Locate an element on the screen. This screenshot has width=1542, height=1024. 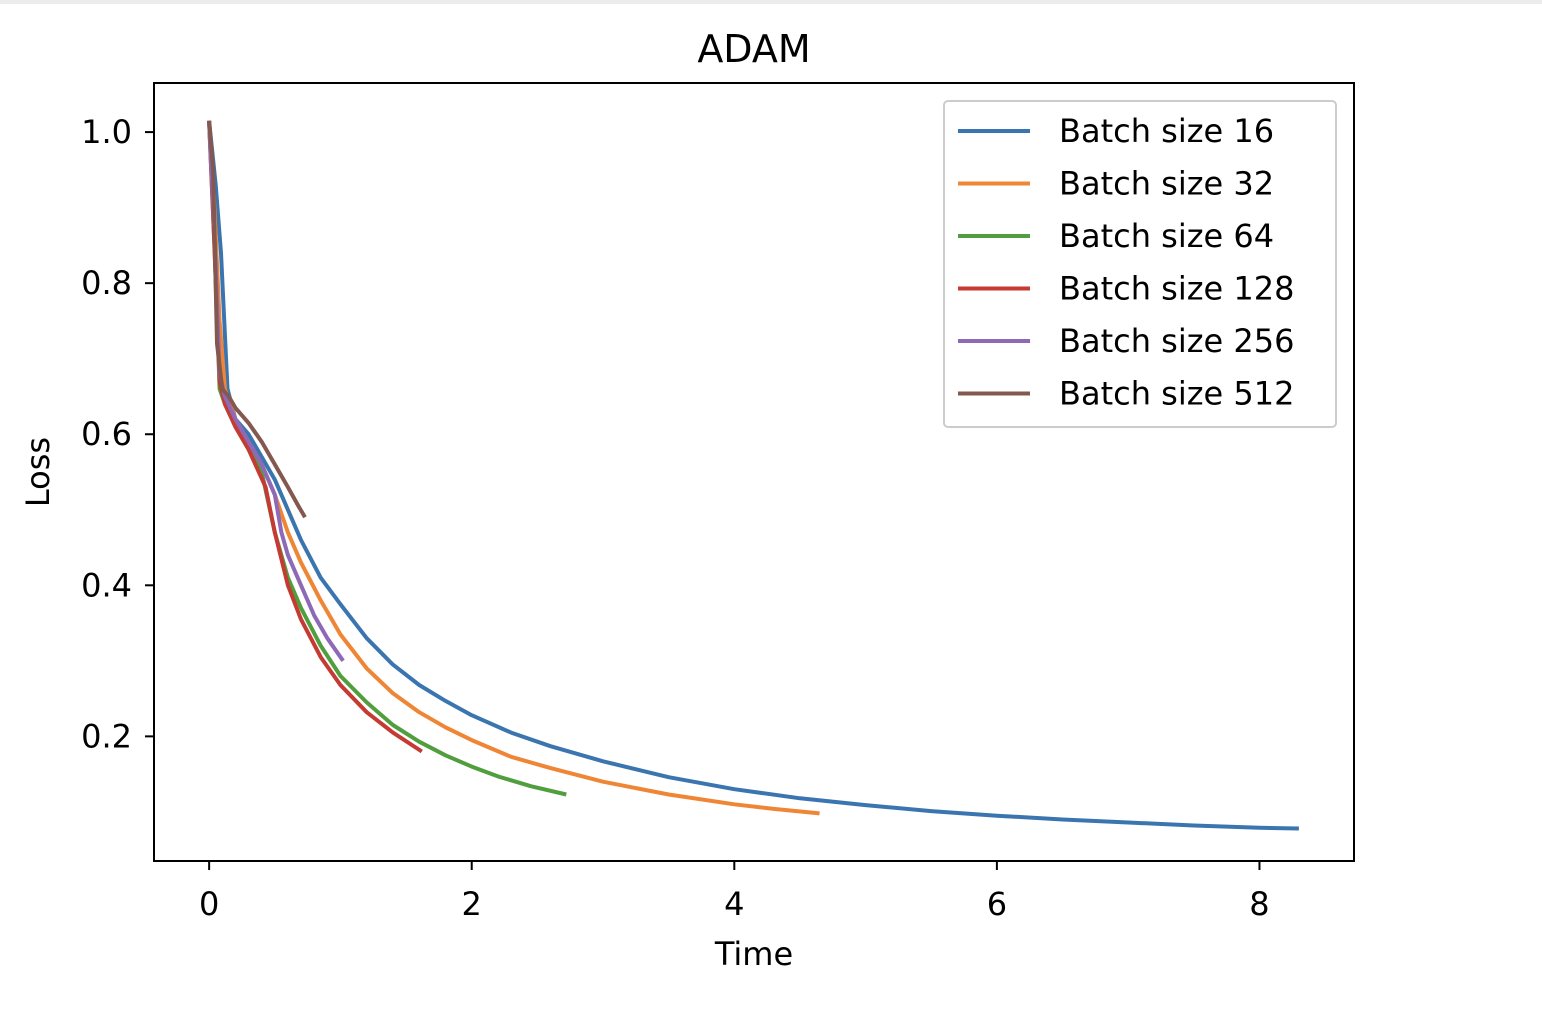
legend-label-1: Batch size 32 is located at coordinates (1166, 184).